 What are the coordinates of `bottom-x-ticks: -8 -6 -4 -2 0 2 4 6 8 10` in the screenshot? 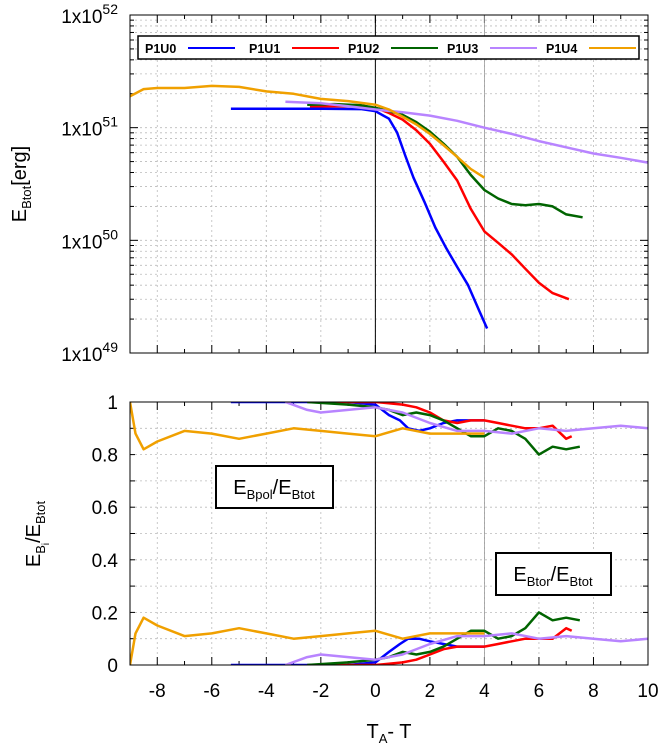 It's located at (404, 691).